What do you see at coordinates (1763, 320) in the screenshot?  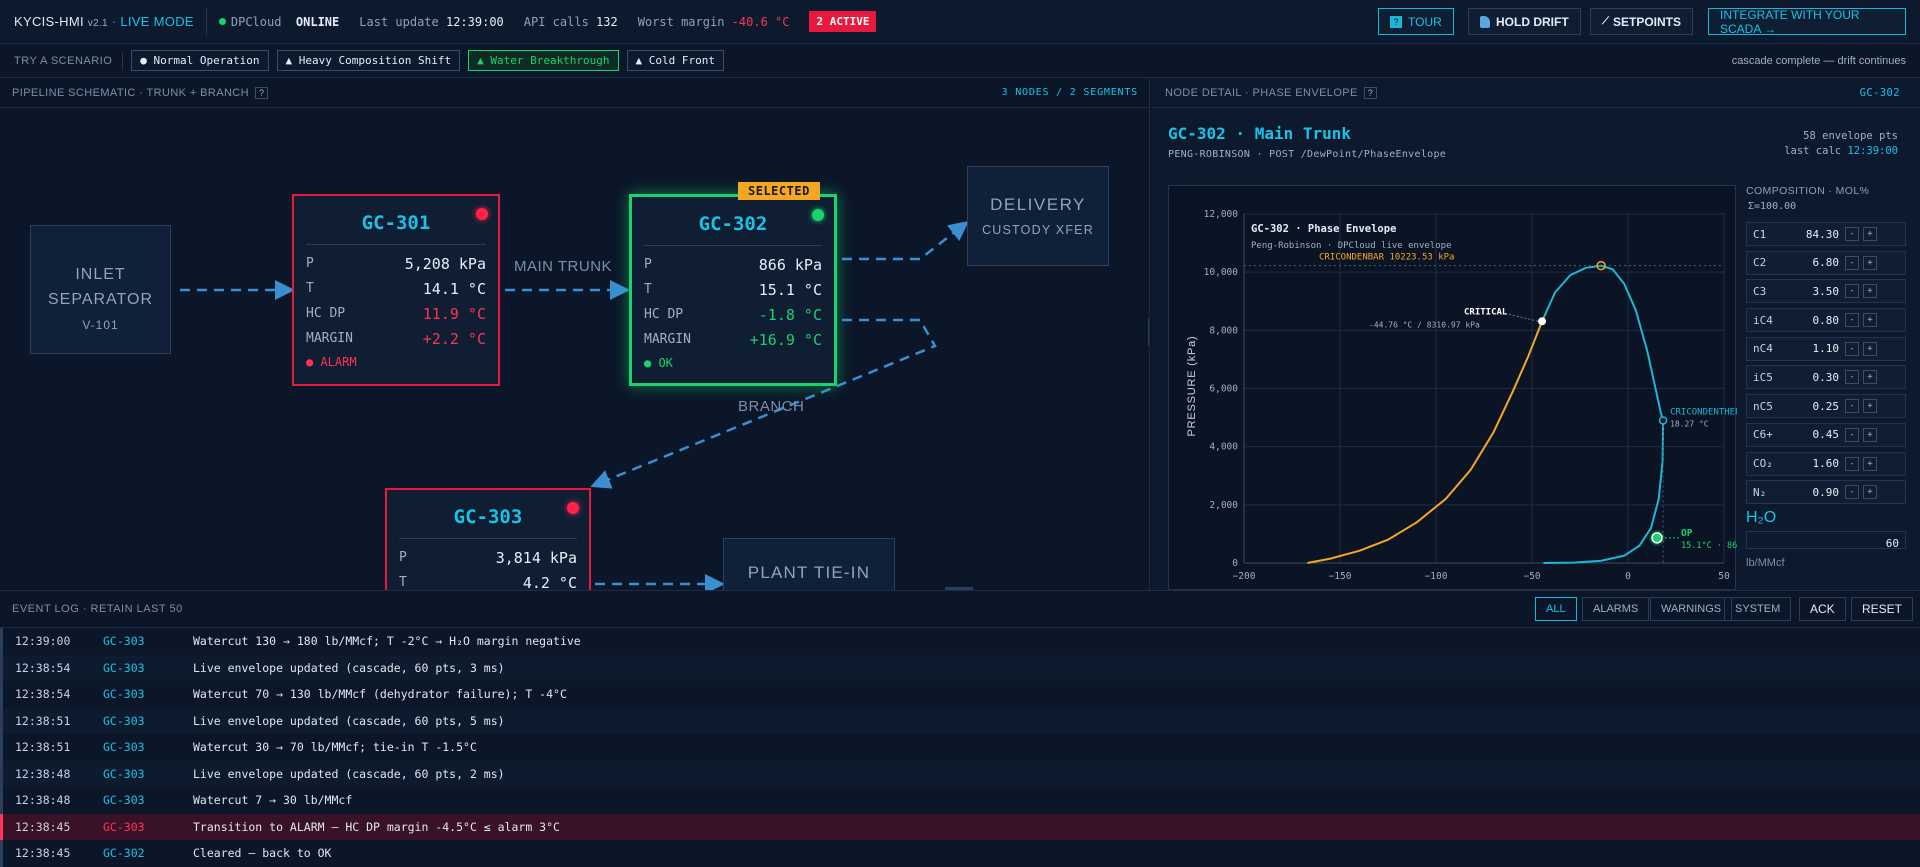 I see `component-name: iC4` at bounding box center [1763, 320].